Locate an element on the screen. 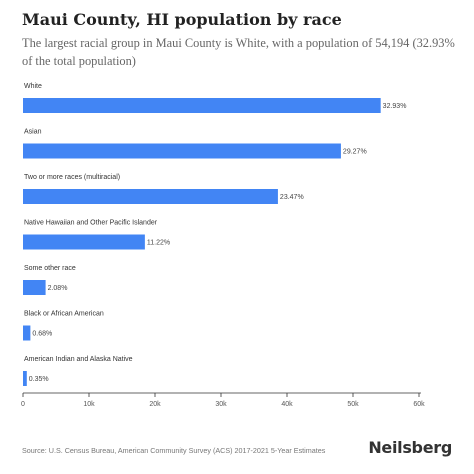  x-tick-label: 50k is located at coordinates (353, 404).